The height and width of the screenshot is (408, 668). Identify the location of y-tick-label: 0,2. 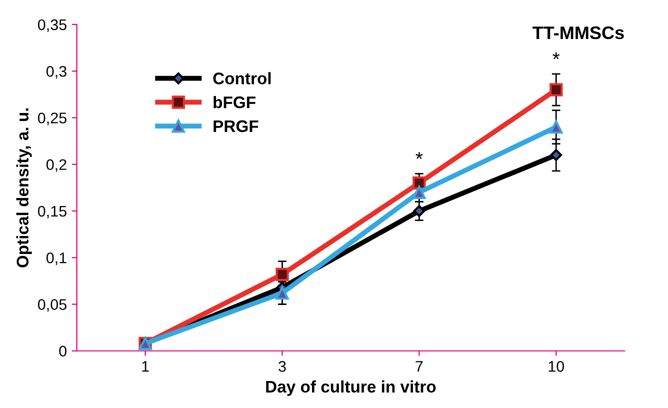
(56, 165).